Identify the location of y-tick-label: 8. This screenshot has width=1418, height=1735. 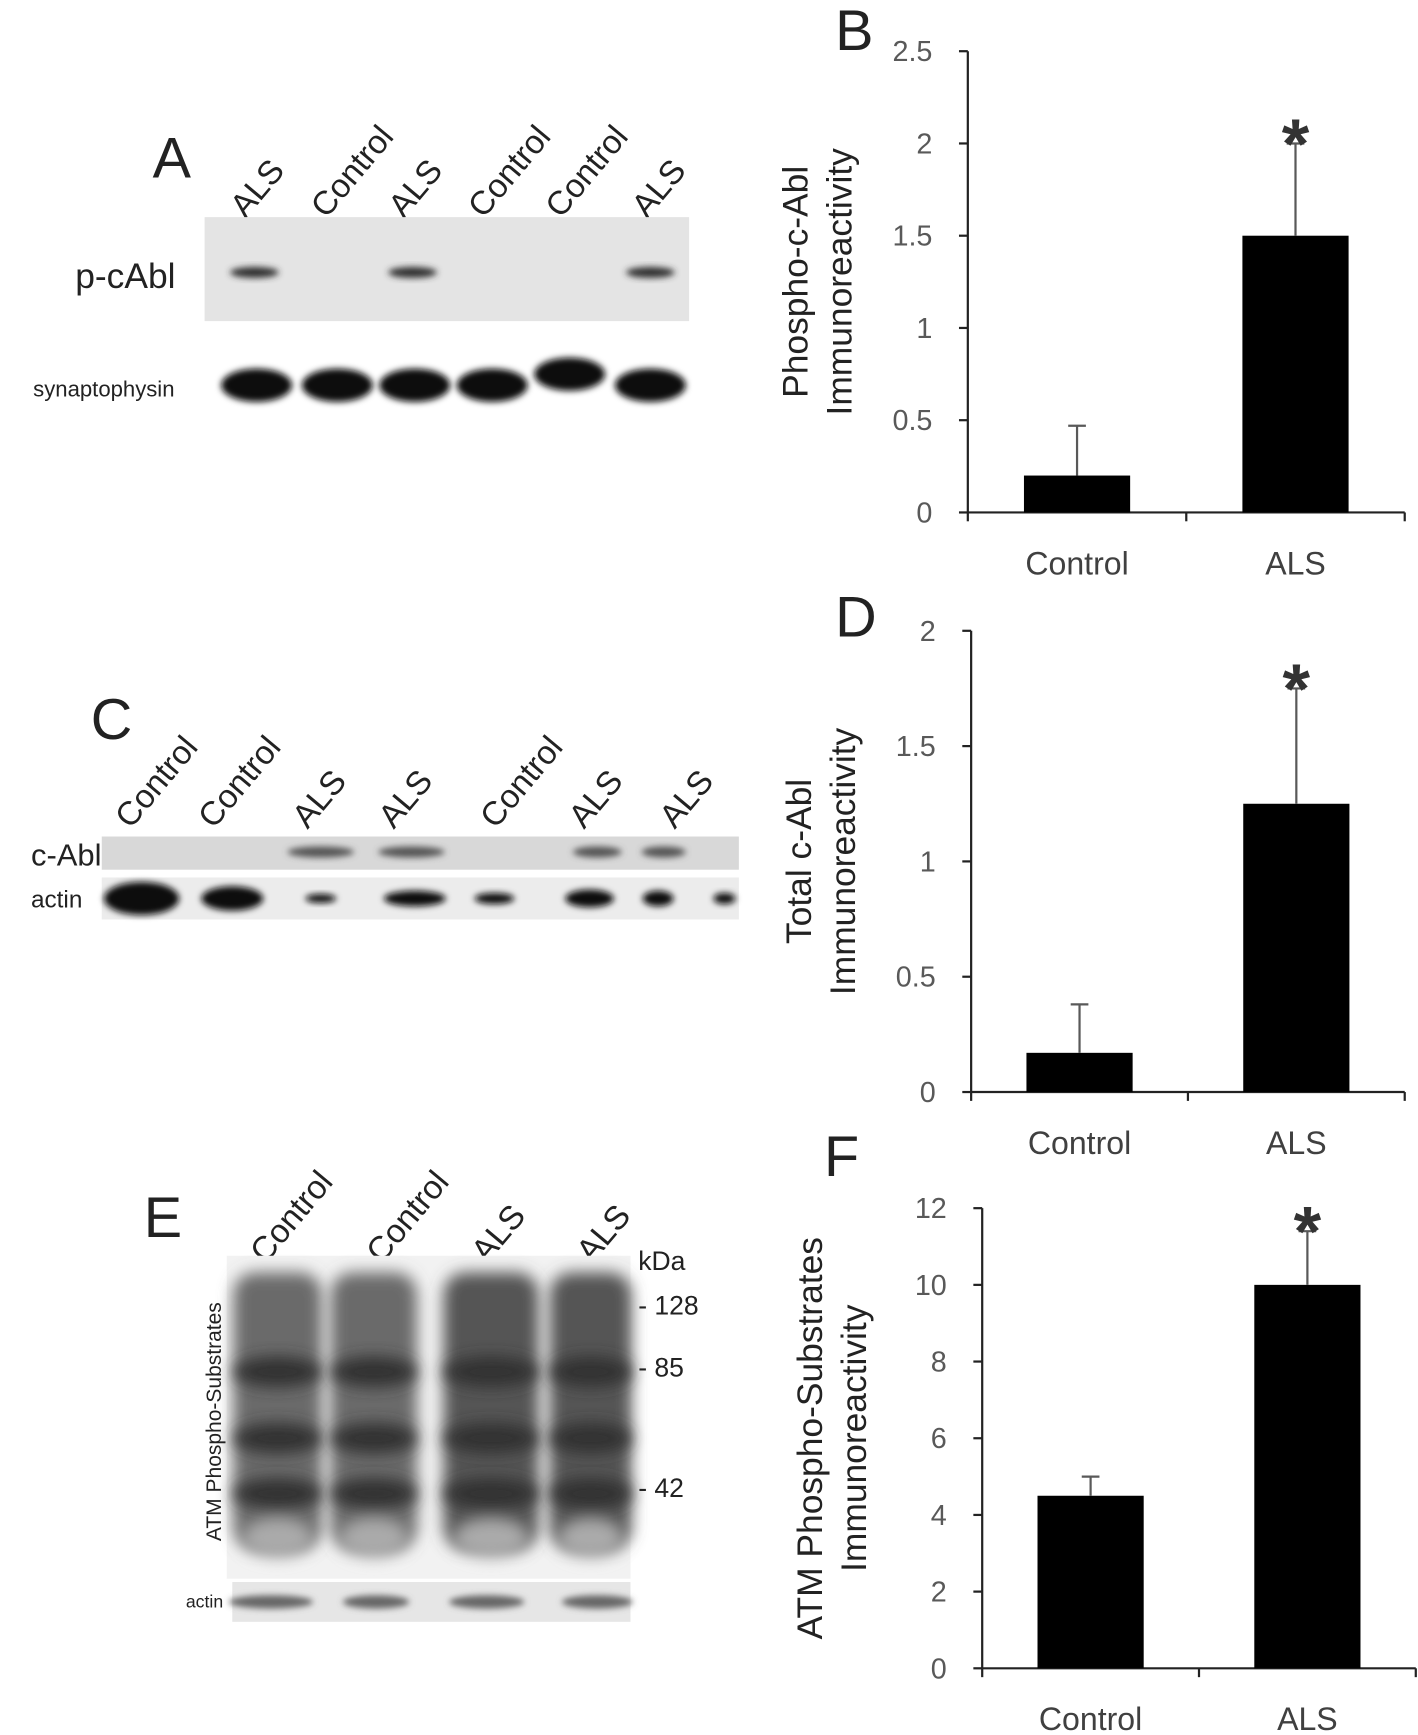
(939, 1363).